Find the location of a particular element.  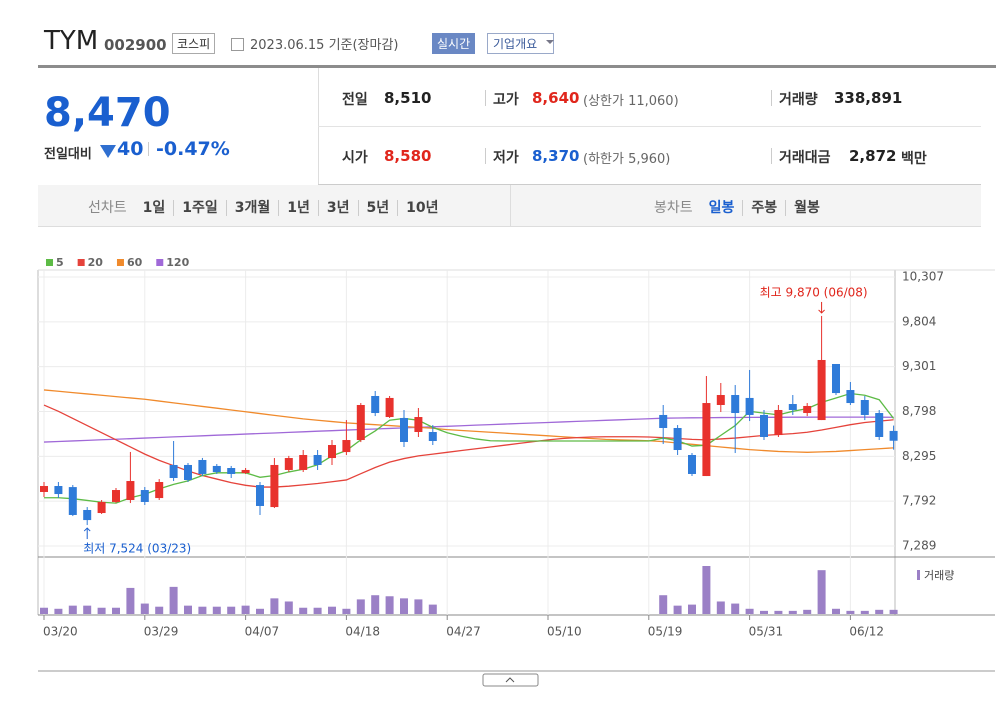

legend-label: 5 is located at coordinates (60, 262).